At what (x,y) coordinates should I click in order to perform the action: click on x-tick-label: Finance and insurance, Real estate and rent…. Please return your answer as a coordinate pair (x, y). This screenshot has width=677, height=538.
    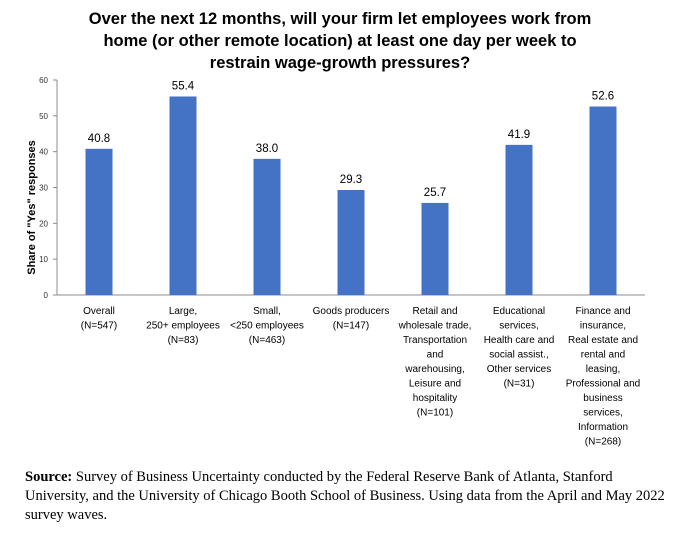
    Looking at the image, I should click on (603, 377).